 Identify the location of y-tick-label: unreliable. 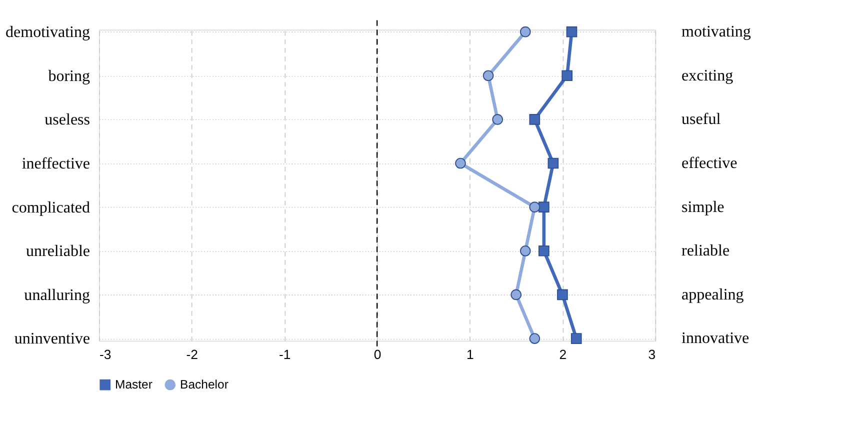
(58, 251).